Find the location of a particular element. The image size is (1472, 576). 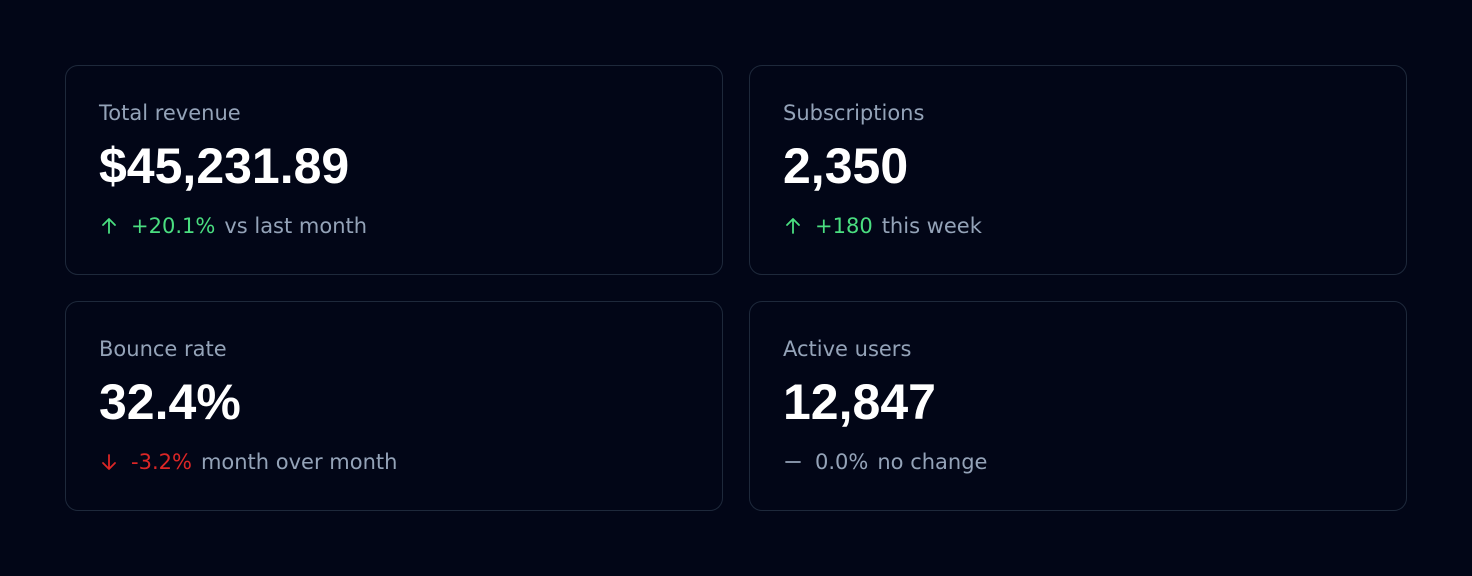

stat-delta: 0.0% is located at coordinates (842, 462).